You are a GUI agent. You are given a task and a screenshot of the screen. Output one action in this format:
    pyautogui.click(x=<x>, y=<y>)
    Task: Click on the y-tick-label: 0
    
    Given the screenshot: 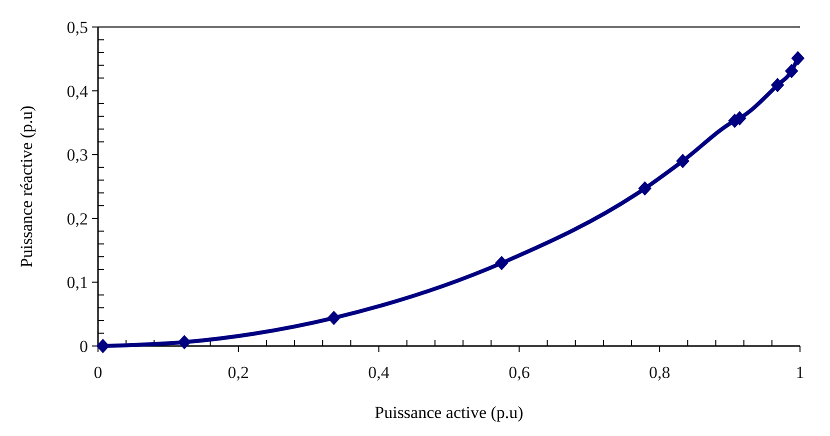 What is the action you would take?
    pyautogui.click(x=84, y=346)
    